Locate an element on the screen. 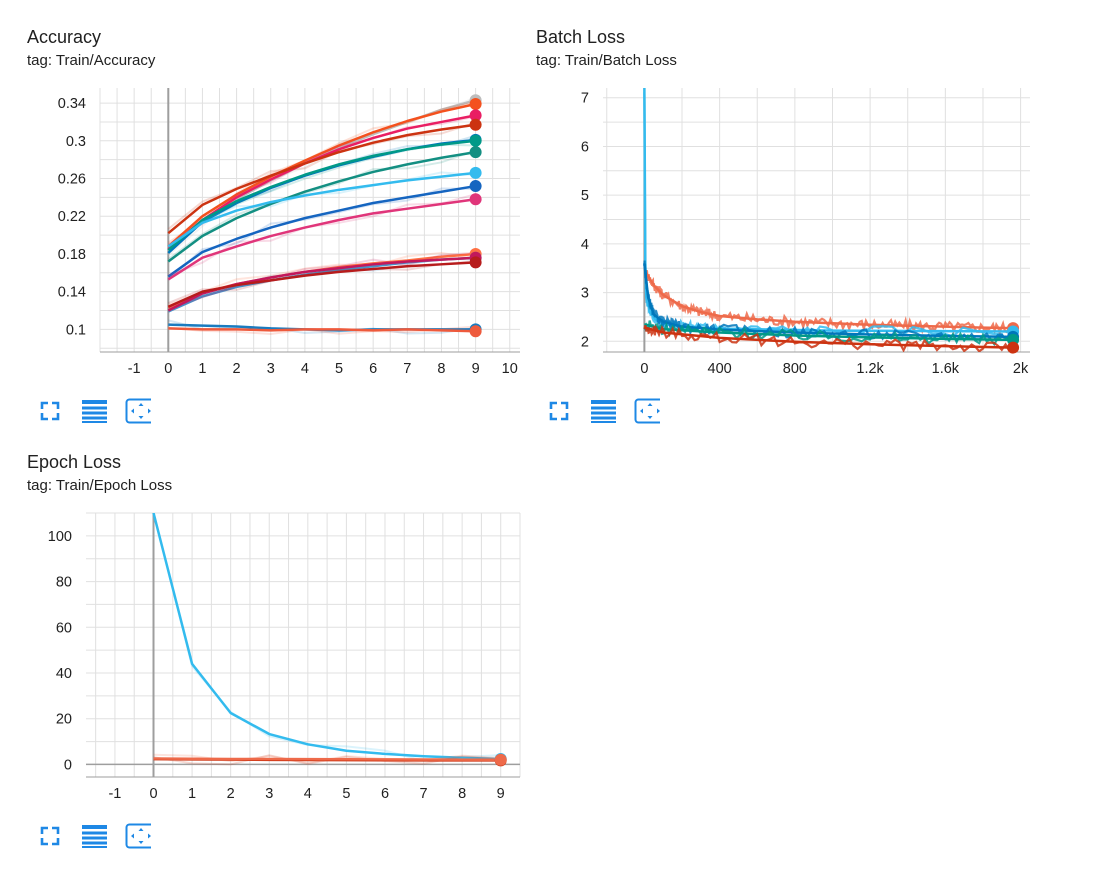 Image resolution: width=1110 pixels, height=874 pixels. x-tick-label: 9 is located at coordinates (501, 794).